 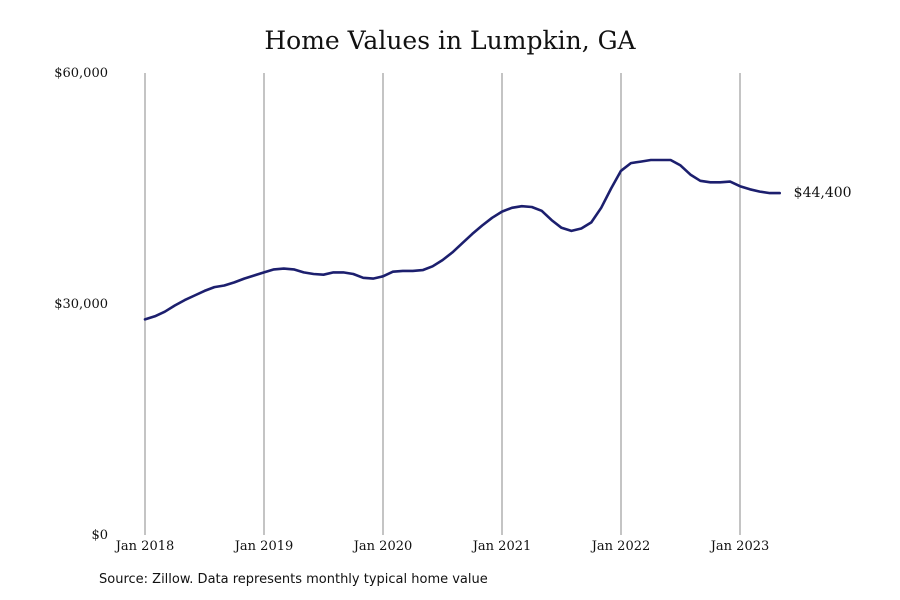 I want to click on y-tick-label: $30,000, so click(x=81, y=304).